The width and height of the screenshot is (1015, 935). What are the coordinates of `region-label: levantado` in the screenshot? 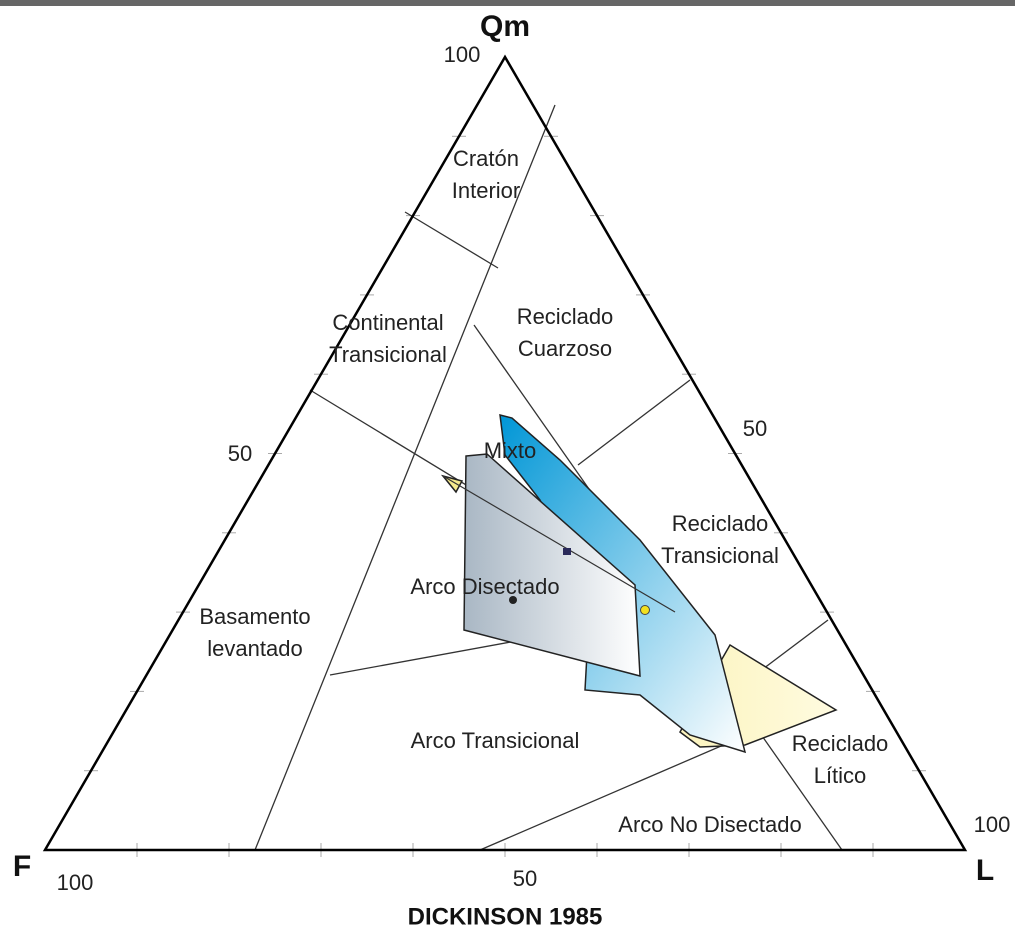 It's located at (254, 648).